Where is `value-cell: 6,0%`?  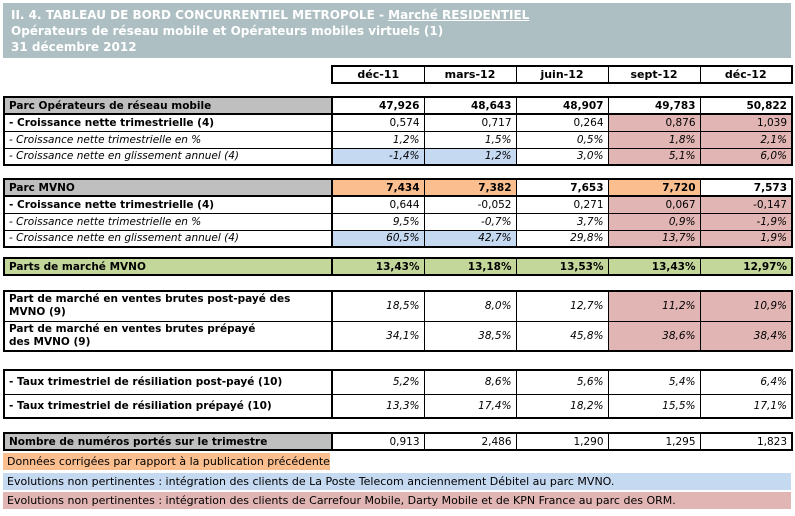 value-cell: 6,0% is located at coordinates (746, 156).